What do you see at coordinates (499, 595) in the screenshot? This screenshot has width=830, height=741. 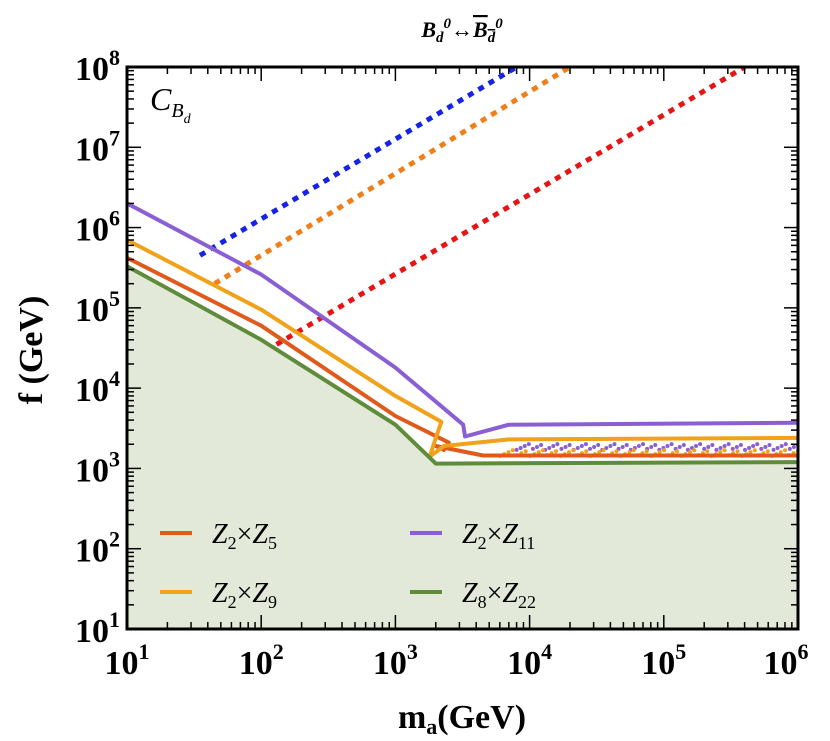 I see `legend-label: Z8×Z22` at bounding box center [499, 595].